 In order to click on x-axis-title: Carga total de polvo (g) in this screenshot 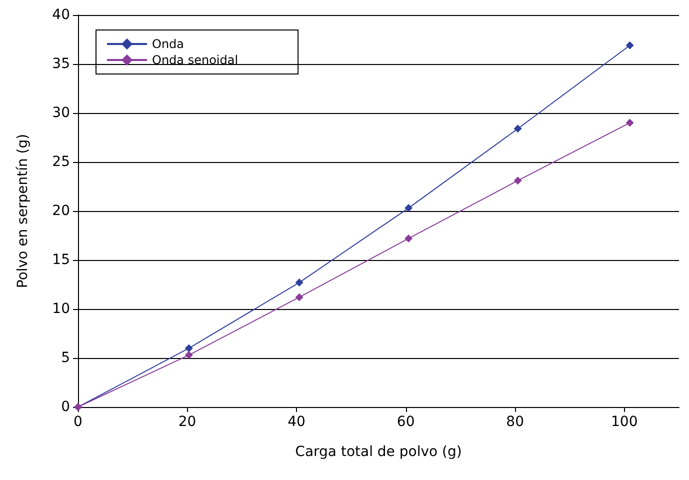, I will do `click(378, 452)`.